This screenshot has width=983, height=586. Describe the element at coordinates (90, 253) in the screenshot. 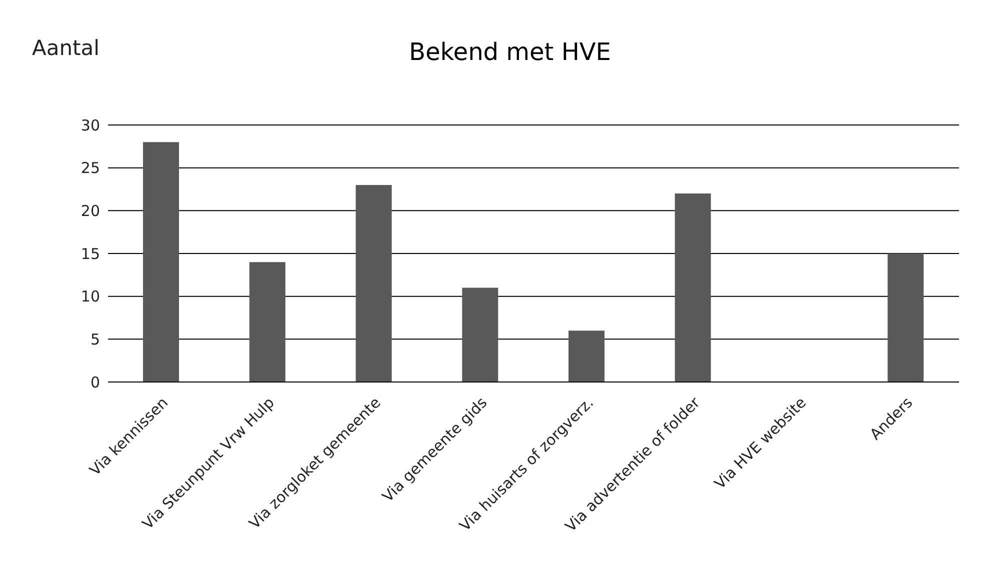

I see `y-tick-label: 15` at that location.